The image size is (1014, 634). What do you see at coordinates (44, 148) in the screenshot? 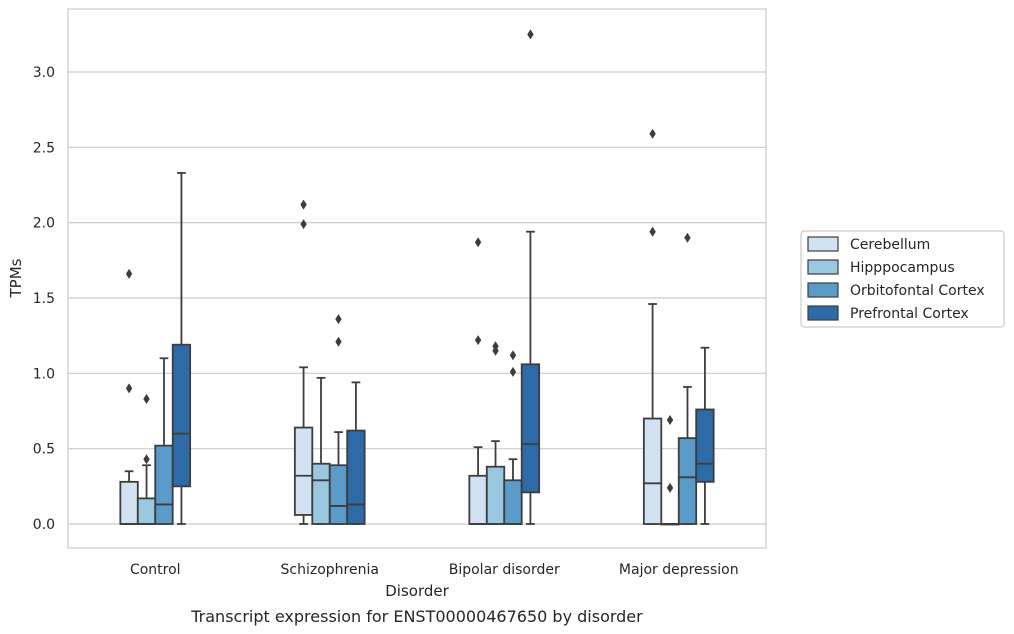
I see `y-tick-label: 2.5` at bounding box center [44, 148].